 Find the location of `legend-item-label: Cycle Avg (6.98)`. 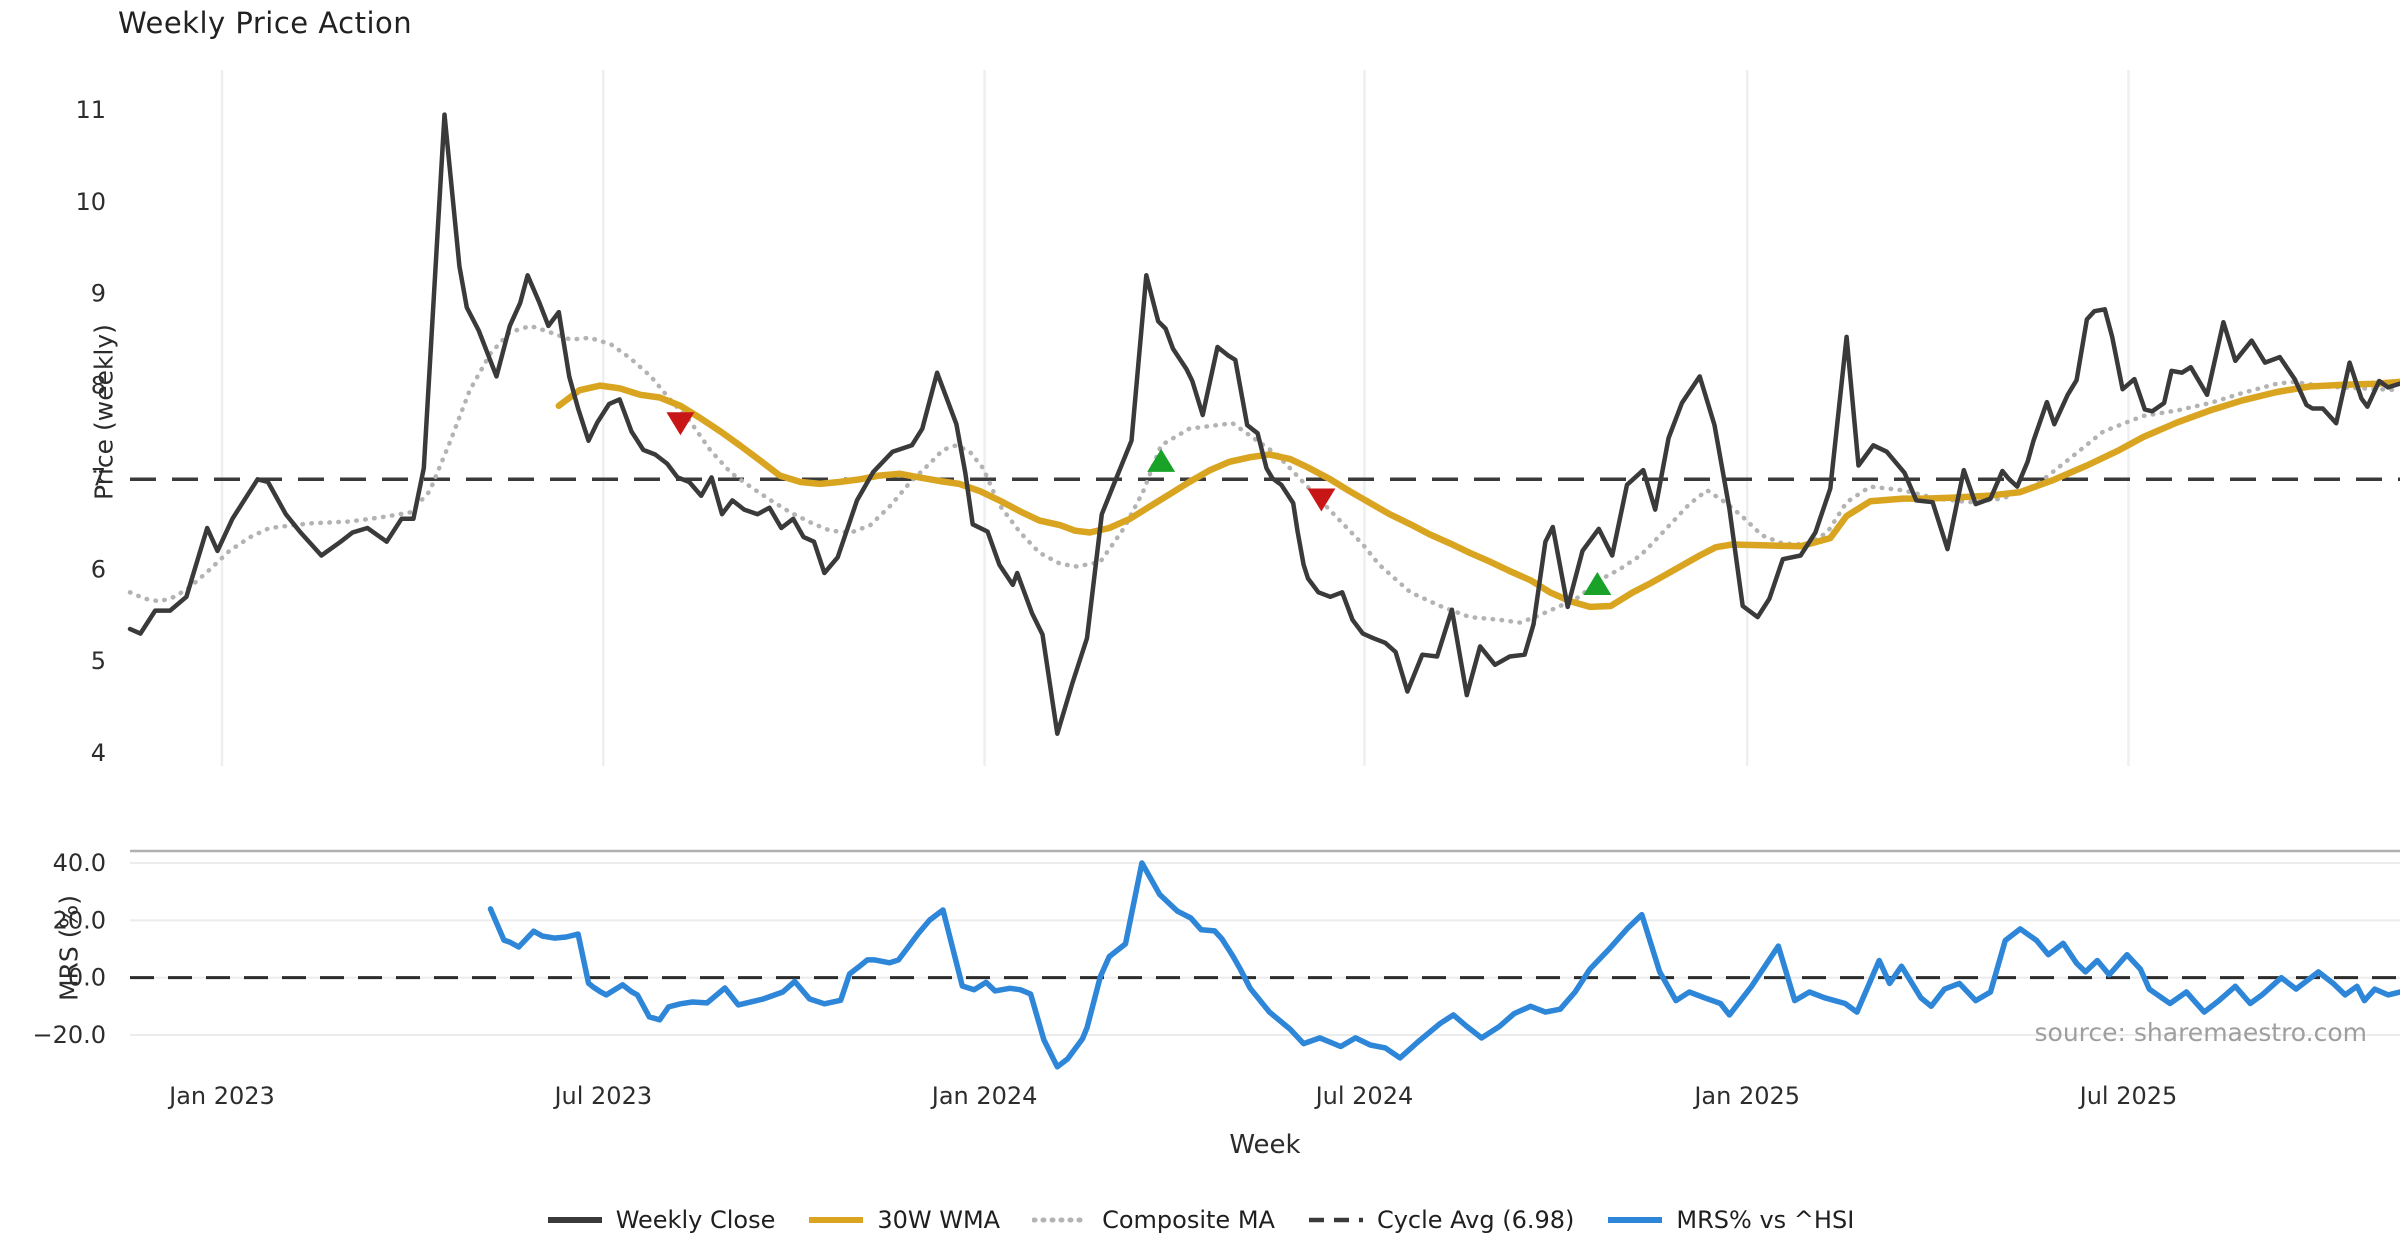

legend-item-label: Cycle Avg (6.98) is located at coordinates (1475, 1220).